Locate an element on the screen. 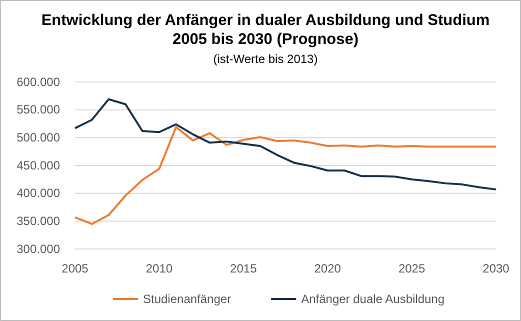  chart-subtitle: (ist-Werte bis 2013) is located at coordinates (265, 59).